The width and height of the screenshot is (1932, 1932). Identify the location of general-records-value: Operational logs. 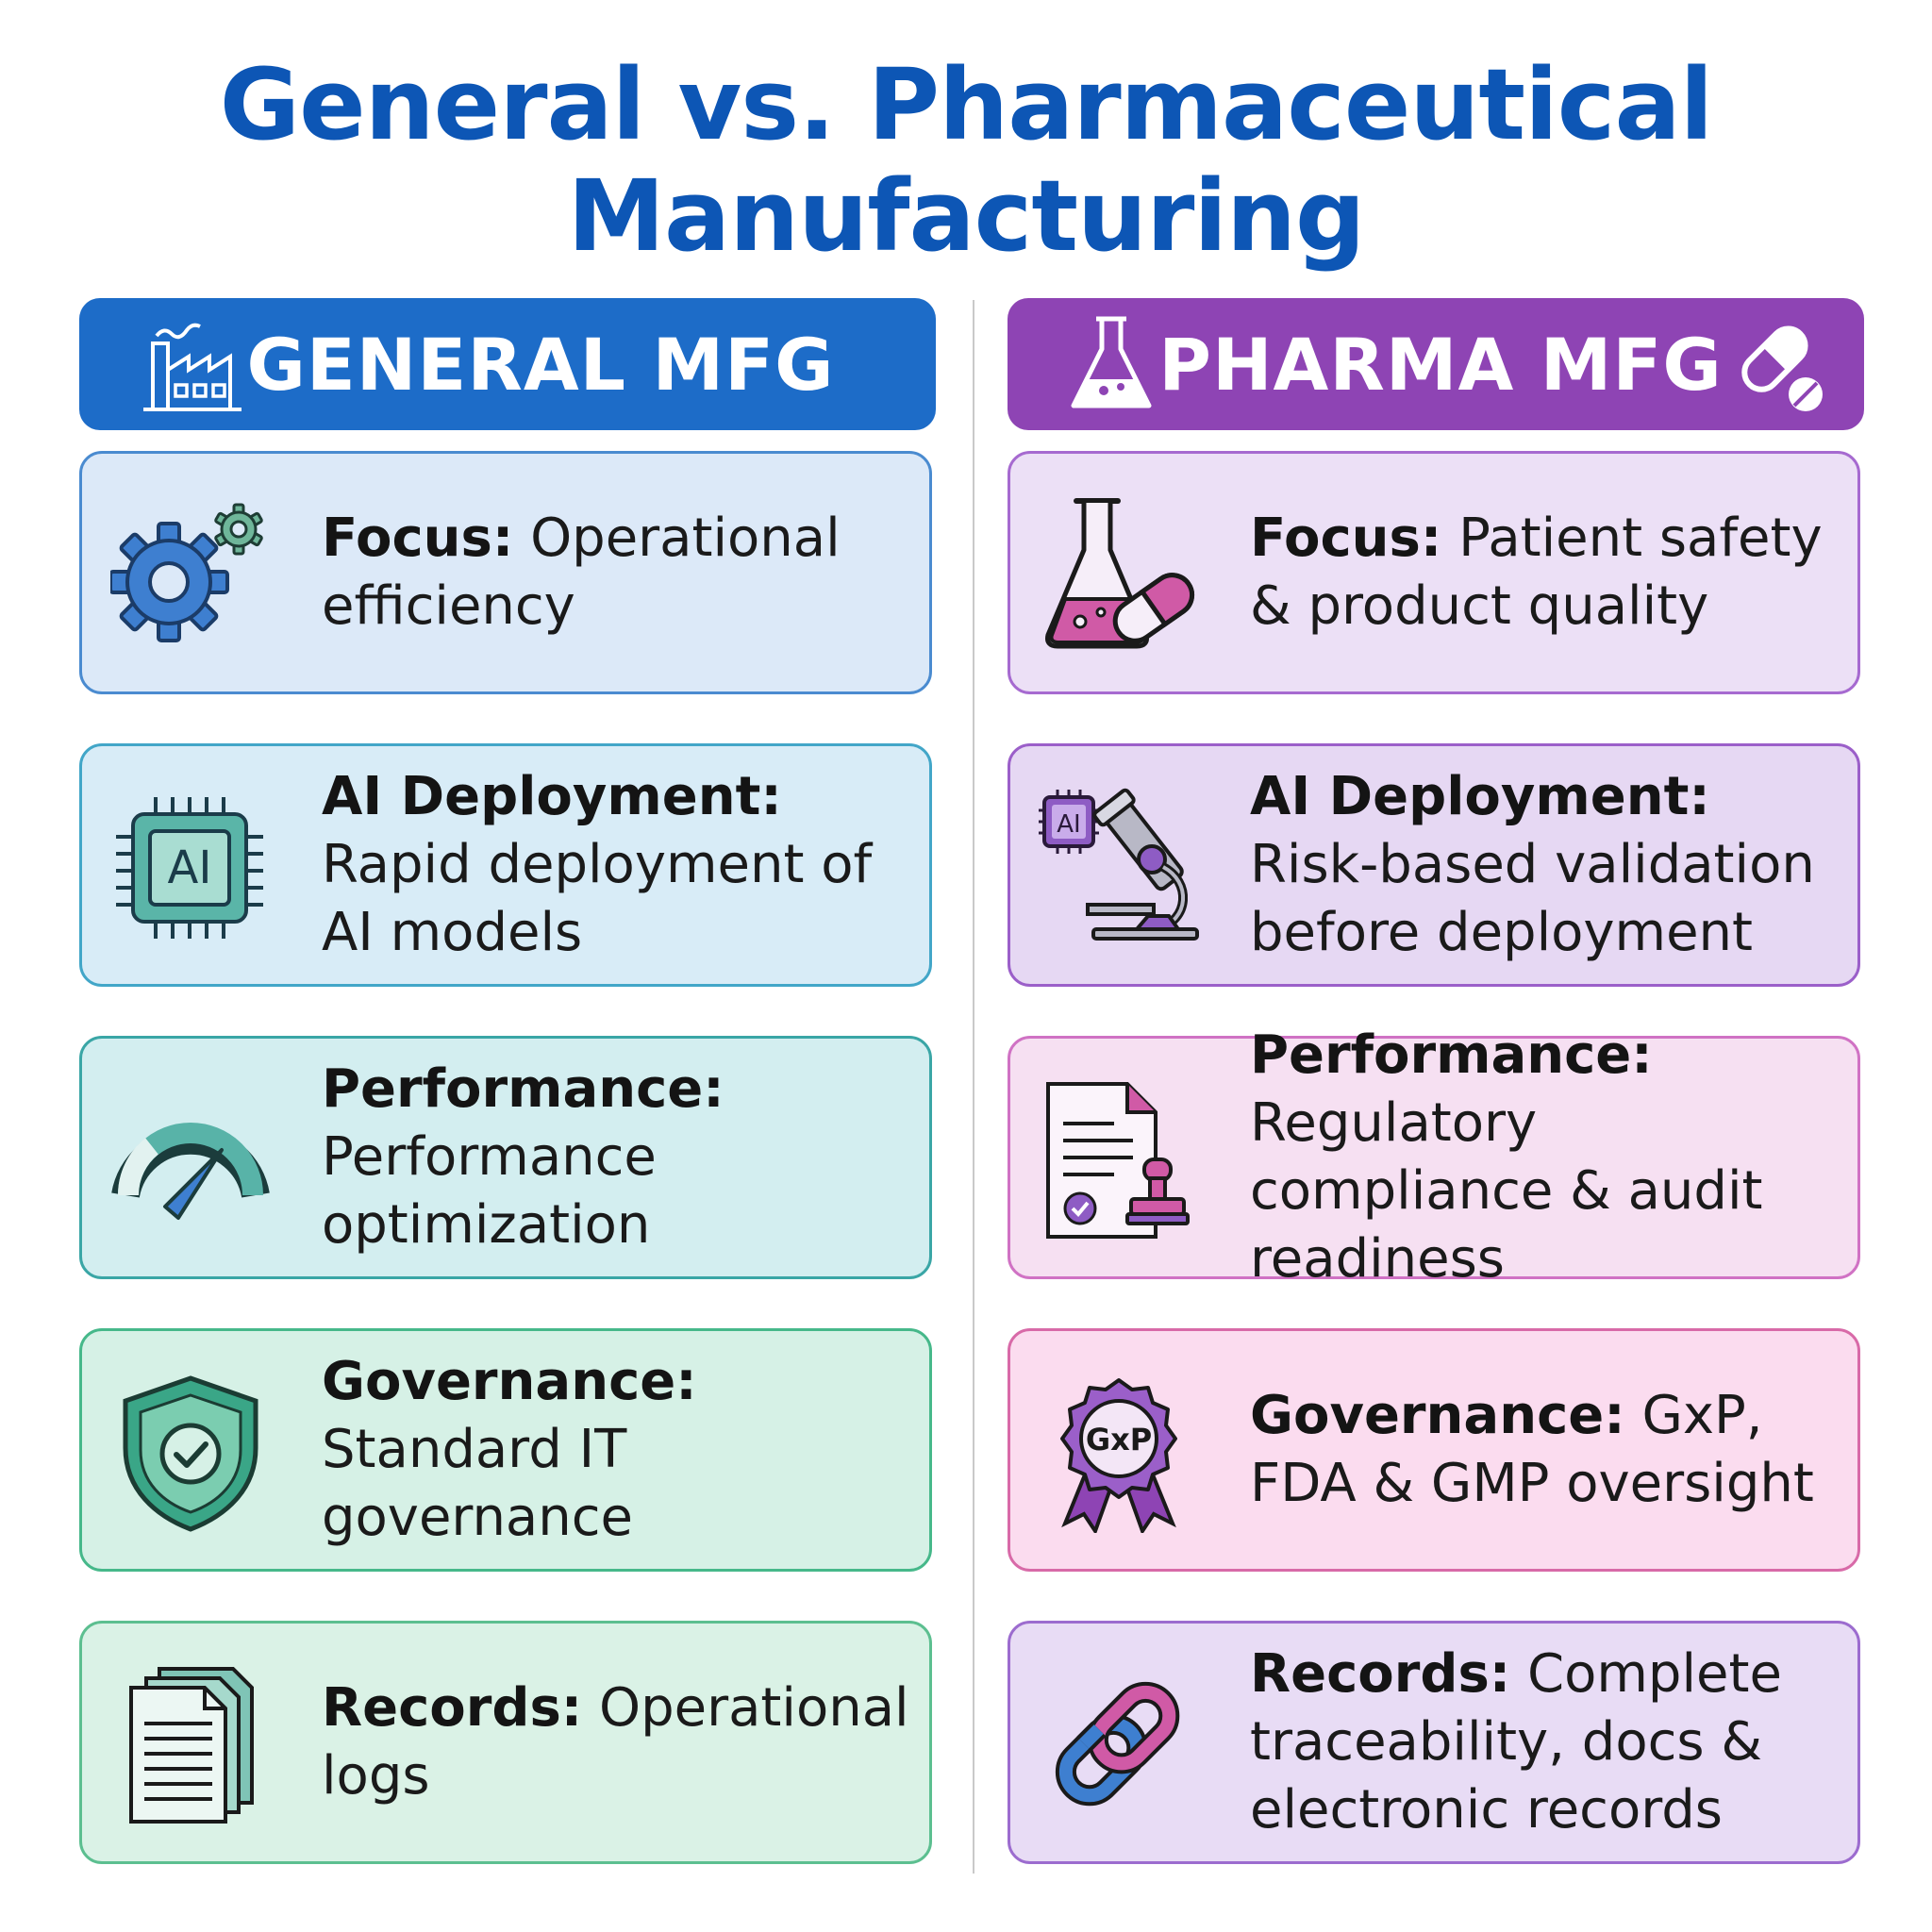
(615, 1742).